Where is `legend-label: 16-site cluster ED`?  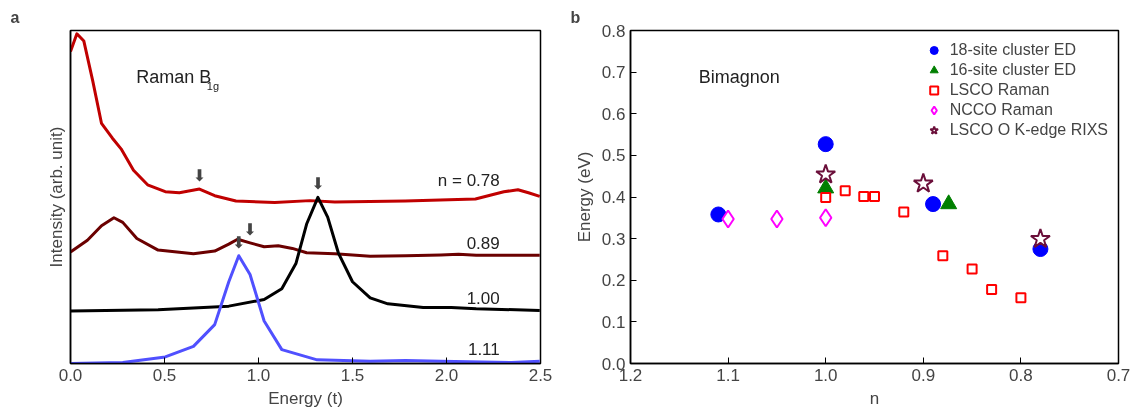
legend-label: 16-site cluster ED is located at coordinates (1012, 70).